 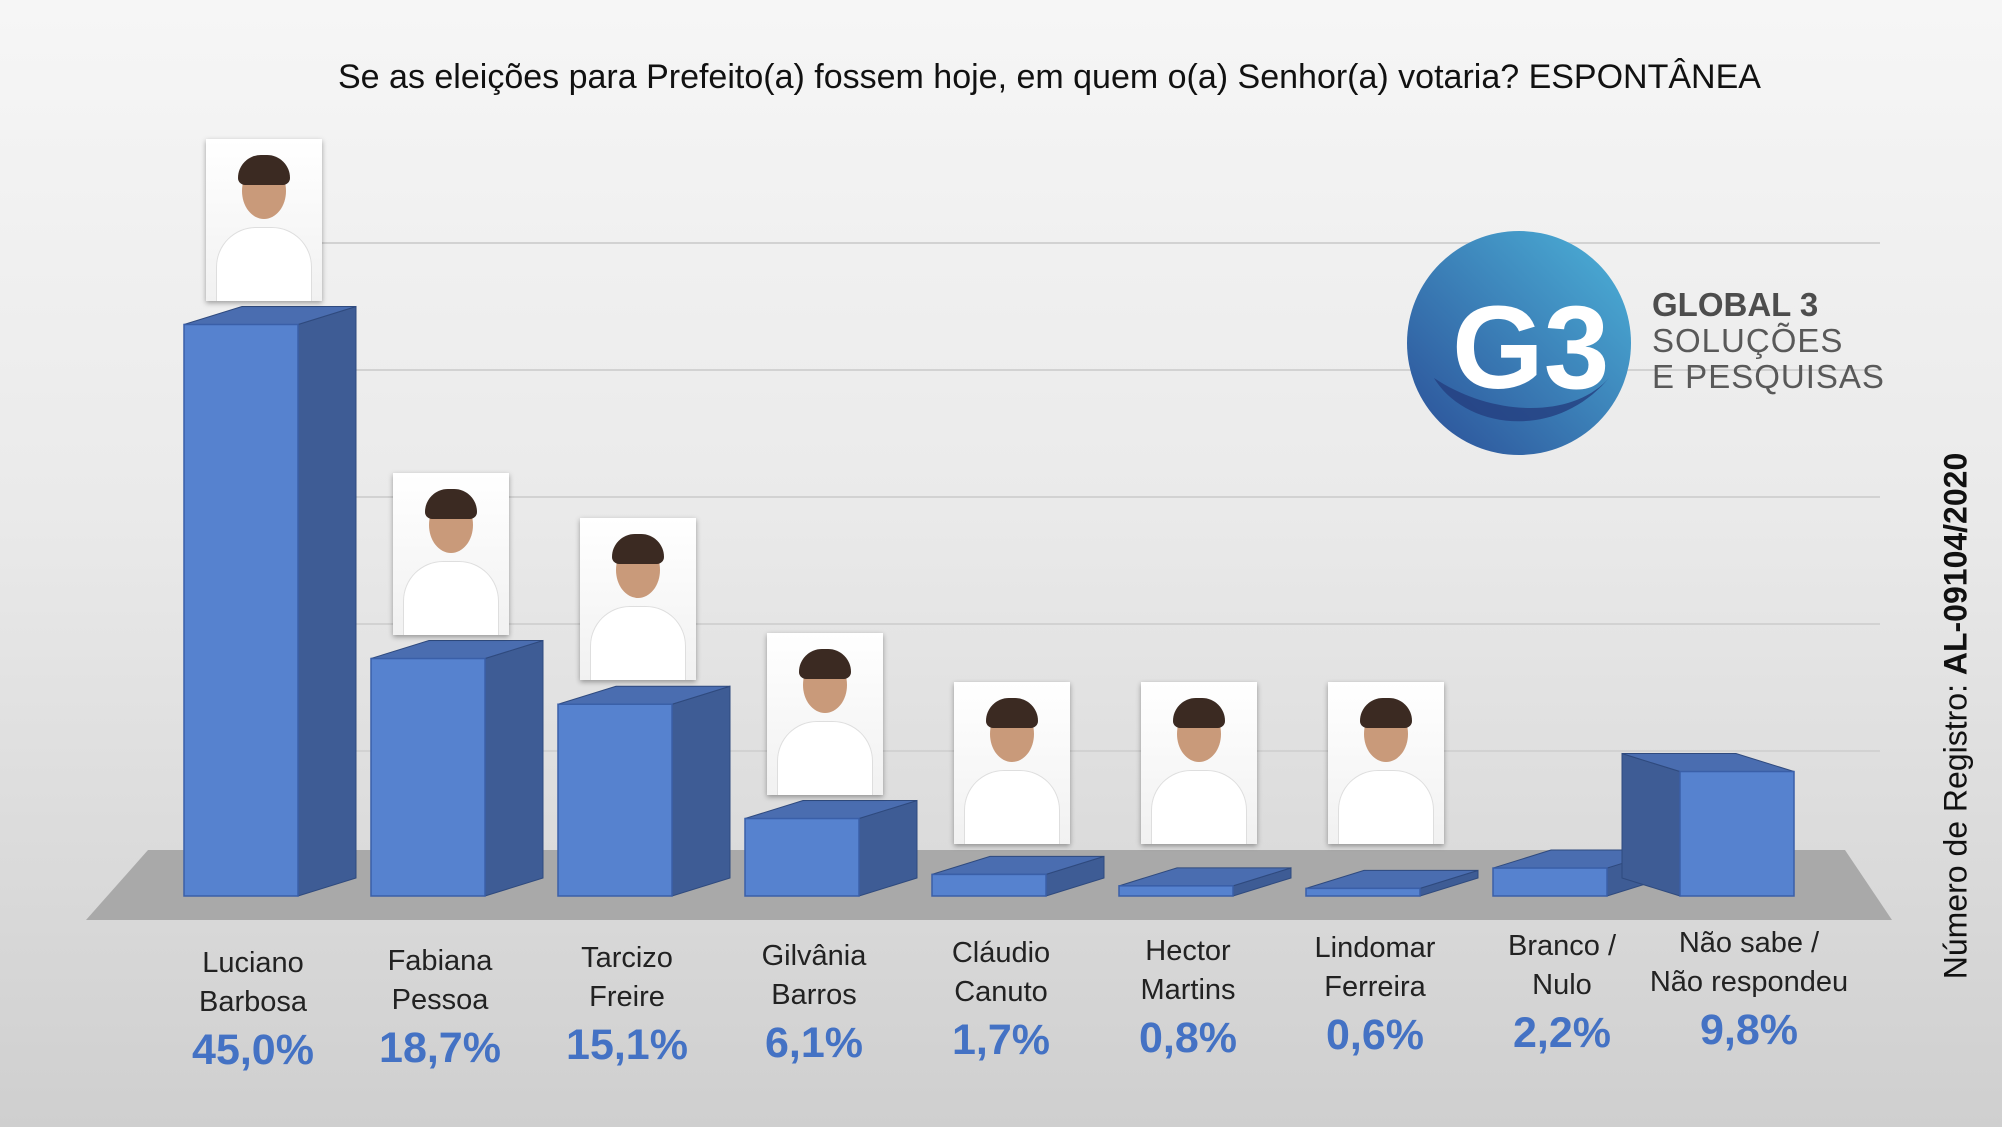 What do you see at coordinates (451, 553) in the screenshot?
I see `fabiana-pessoa-photo` at bounding box center [451, 553].